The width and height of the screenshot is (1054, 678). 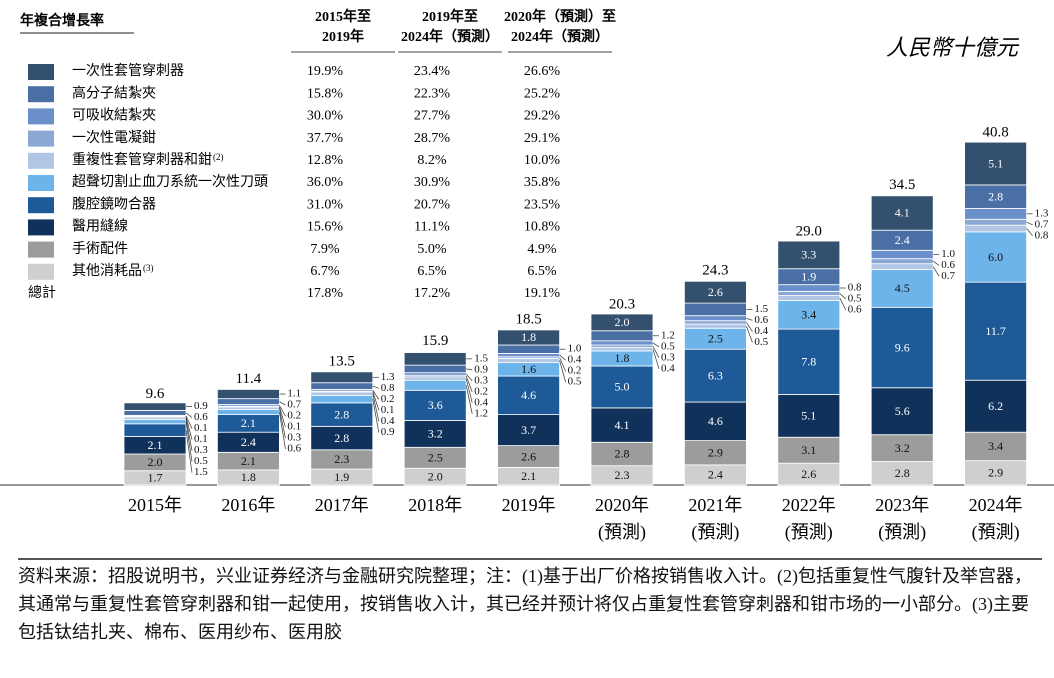 I want to click on value-label: 5.0, so click(x=622, y=387).